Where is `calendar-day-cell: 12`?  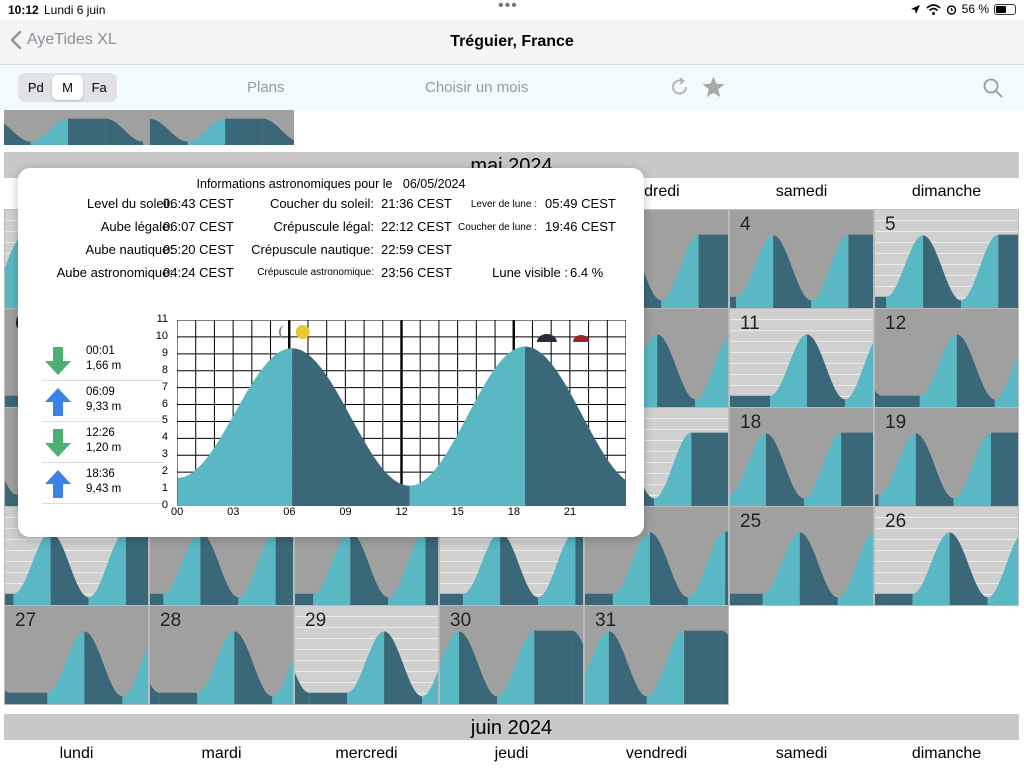
calendar-day-cell: 12 is located at coordinates (946, 358).